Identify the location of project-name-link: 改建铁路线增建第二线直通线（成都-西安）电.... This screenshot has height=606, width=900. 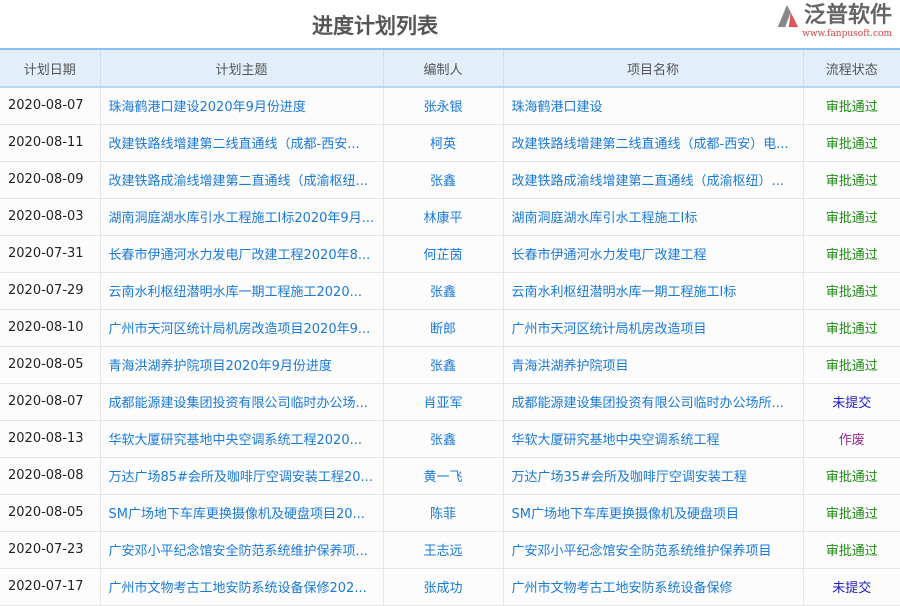
(653, 142).